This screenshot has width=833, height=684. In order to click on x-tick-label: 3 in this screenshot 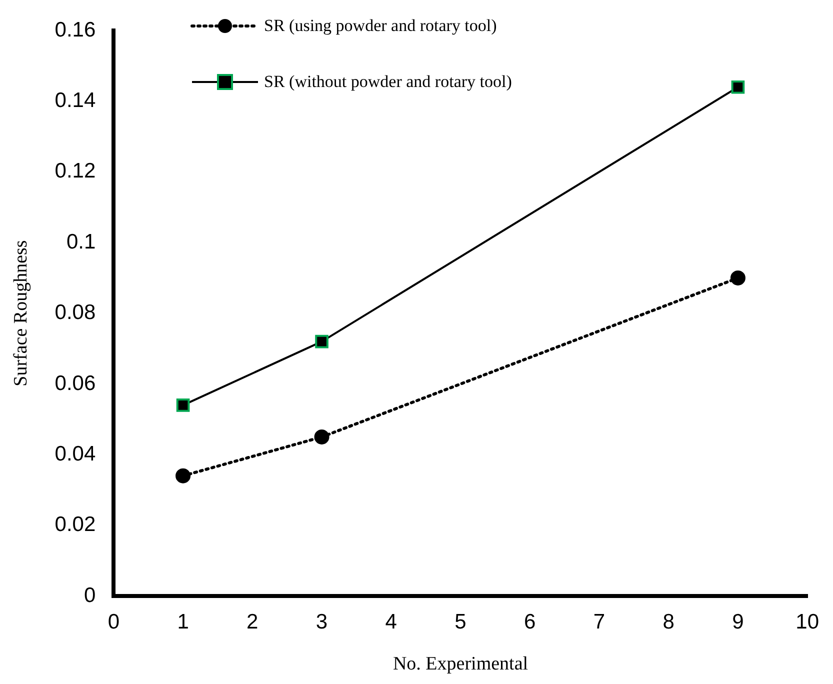, I will do `click(322, 622)`.